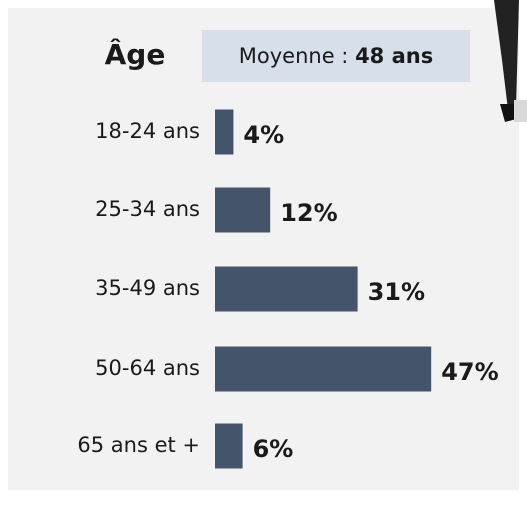  Describe the element at coordinates (138, 445) in the screenshot. I see `category-label: 65 ans et +` at that location.